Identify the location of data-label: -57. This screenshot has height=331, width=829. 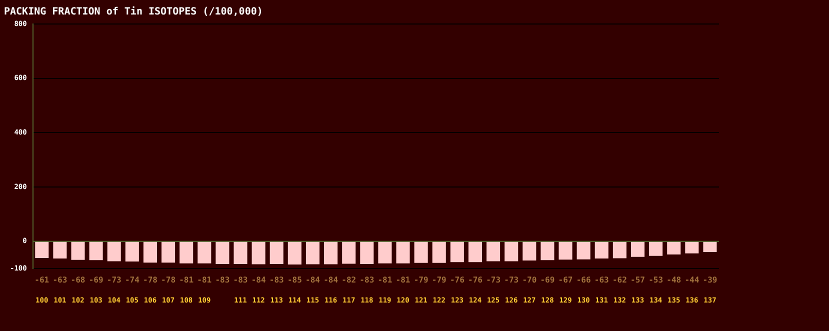
(638, 280).